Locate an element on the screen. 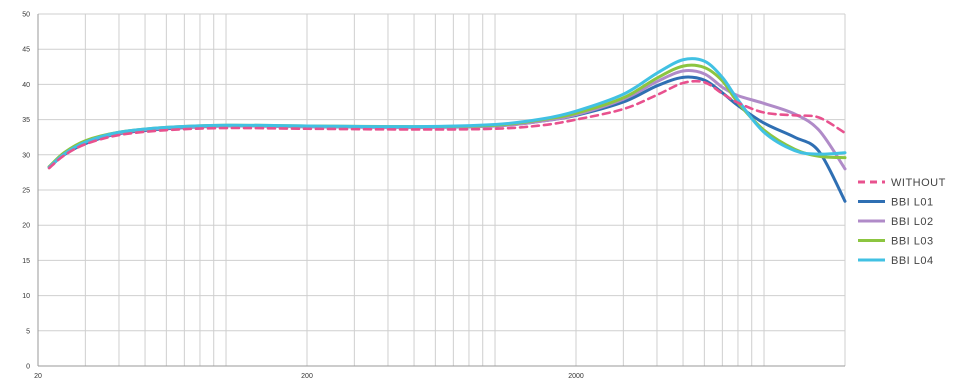  x-tick-label: 20 is located at coordinates (38, 376).